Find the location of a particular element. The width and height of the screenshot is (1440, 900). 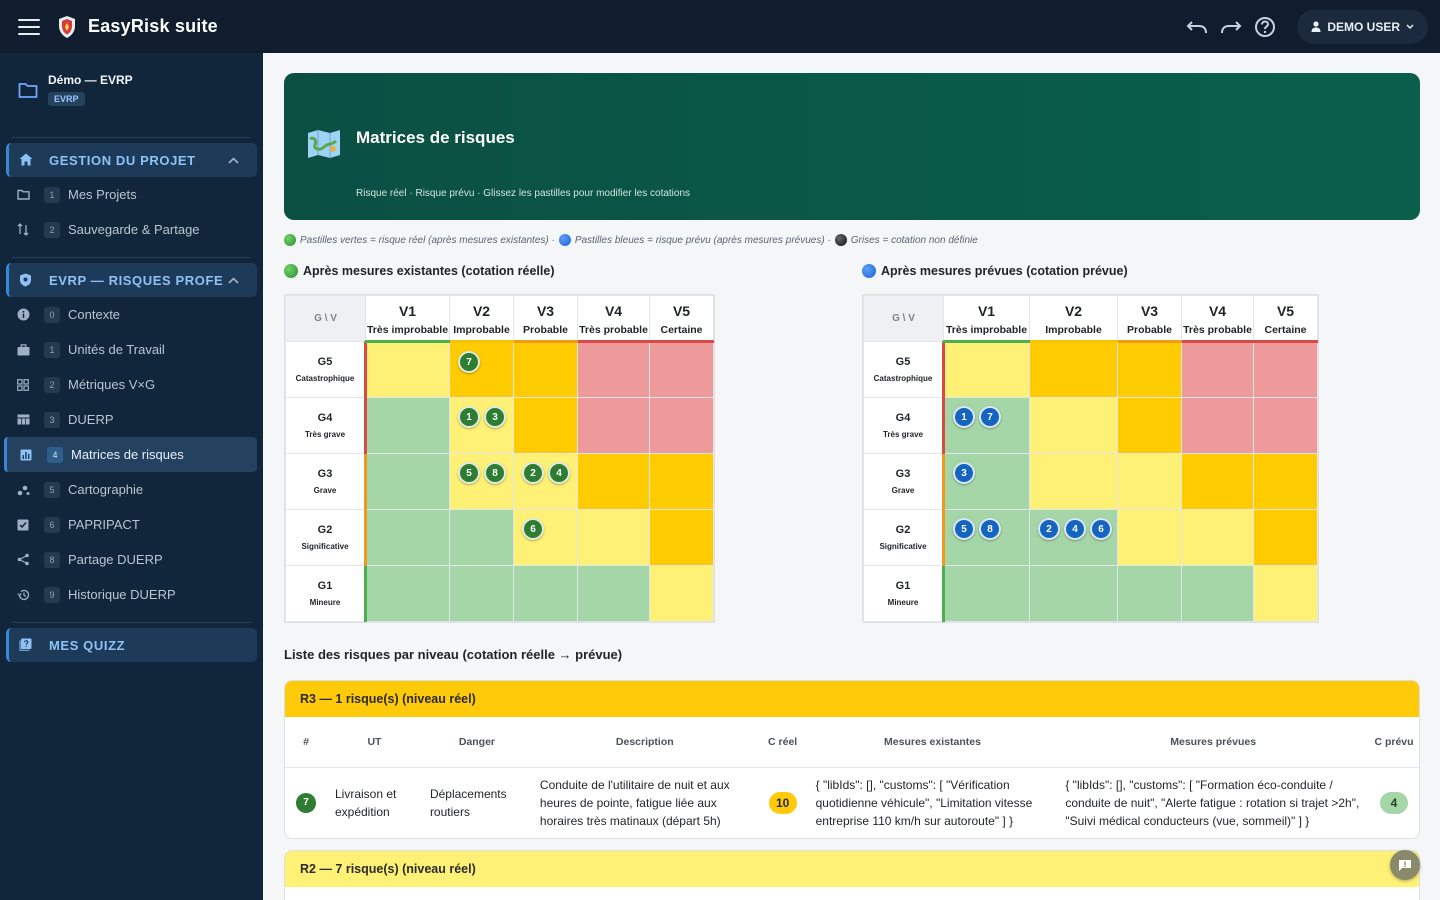

matrix-cell-g2-v2 is located at coordinates (481, 537).